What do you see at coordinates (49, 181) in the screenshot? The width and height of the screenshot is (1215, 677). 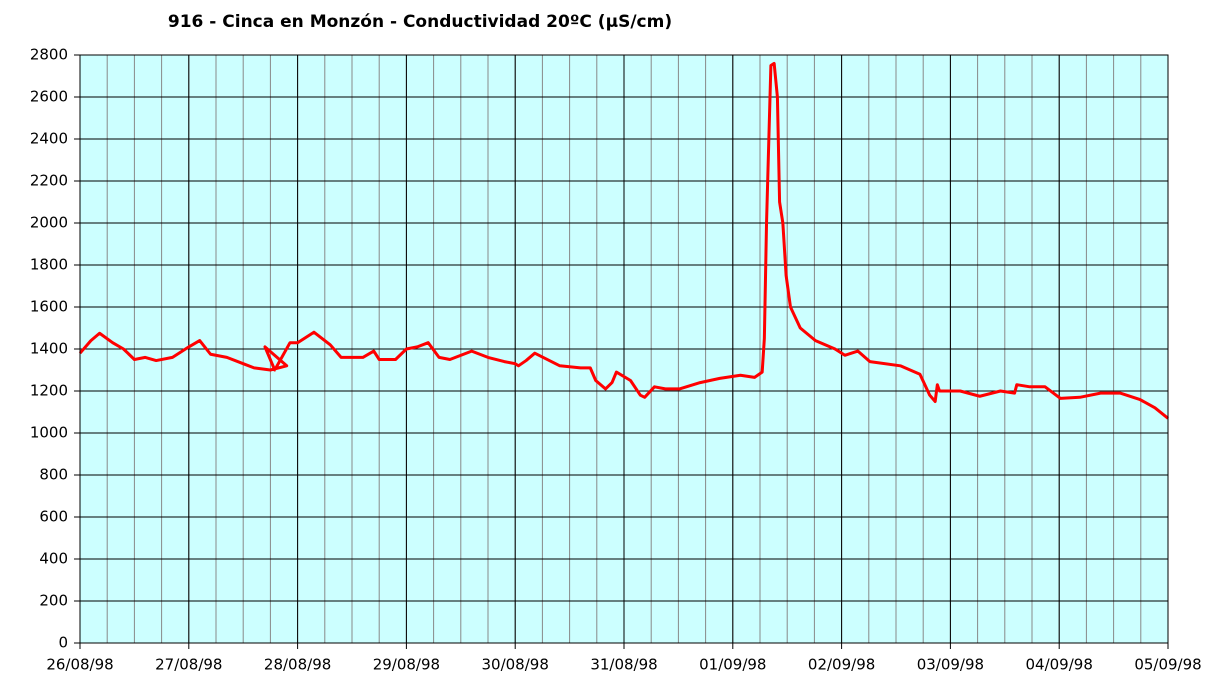 I see `y-tick-label: 2200` at bounding box center [49, 181].